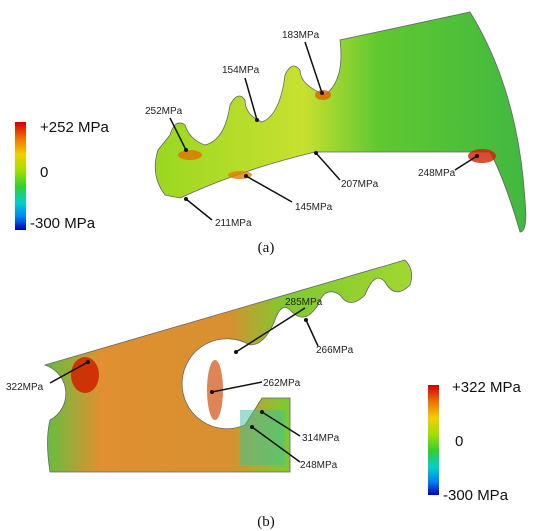 Image resolution: width=537 pixels, height=531 pixels. Describe the element at coordinates (266, 522) in the screenshot. I see `caption: (b)` at that location.